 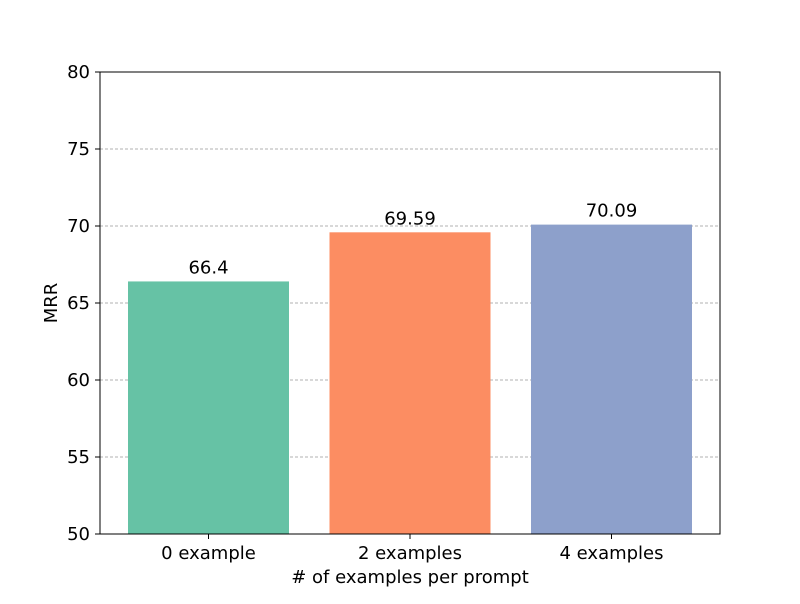 I want to click on y-tick-label: 80, so click(x=78, y=72).